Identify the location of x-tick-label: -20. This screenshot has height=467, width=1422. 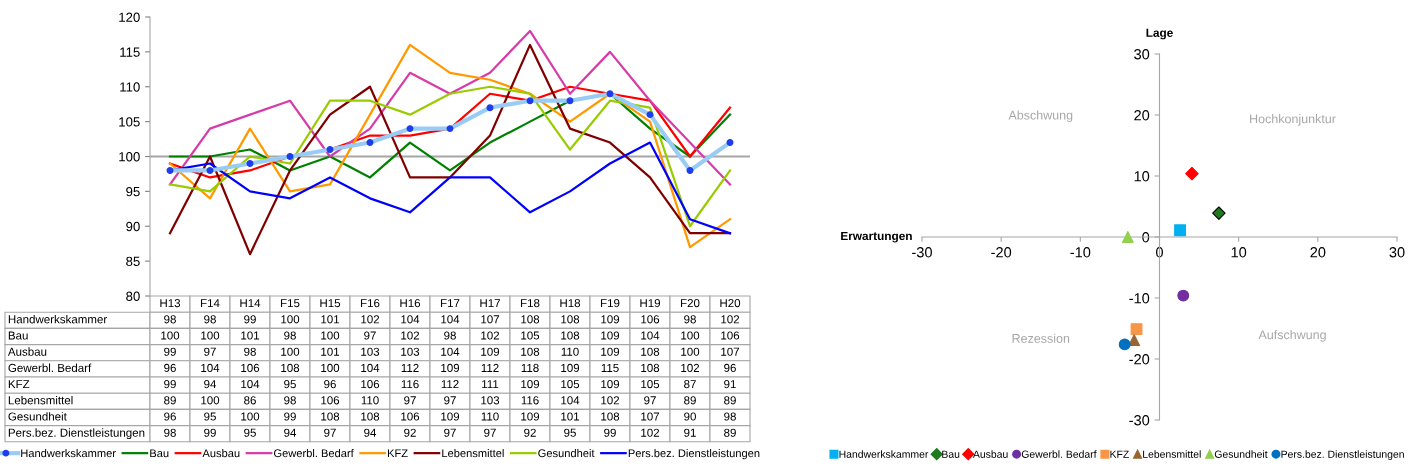
(1001, 252).